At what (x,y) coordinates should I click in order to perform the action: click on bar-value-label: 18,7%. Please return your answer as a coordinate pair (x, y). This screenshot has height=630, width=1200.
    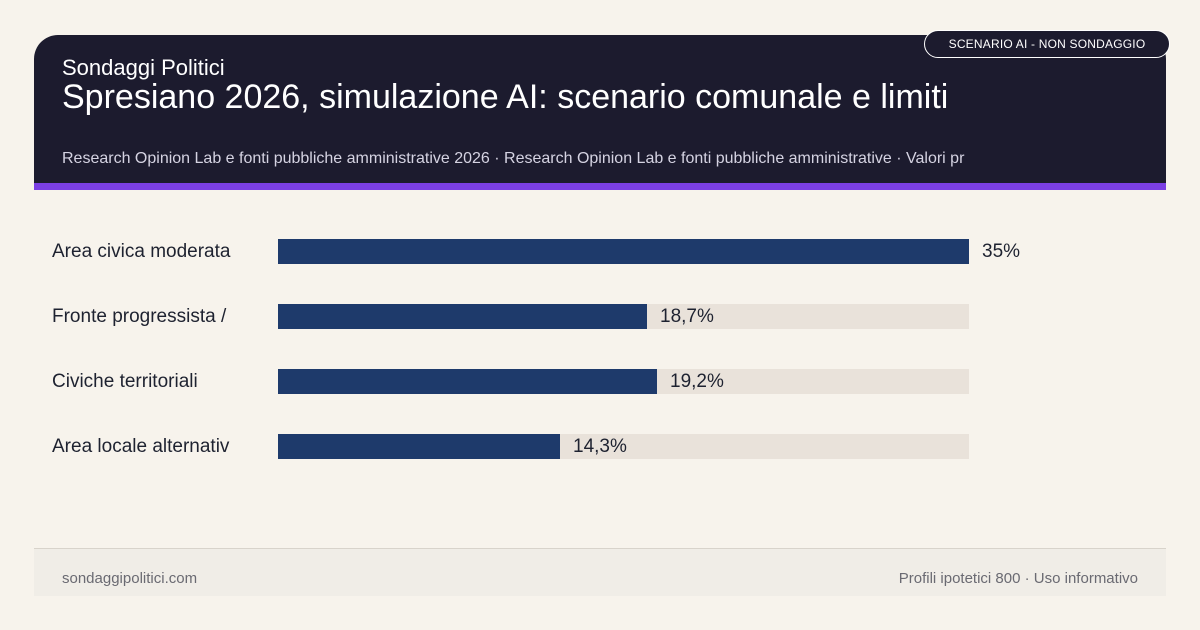
    Looking at the image, I should click on (687, 316).